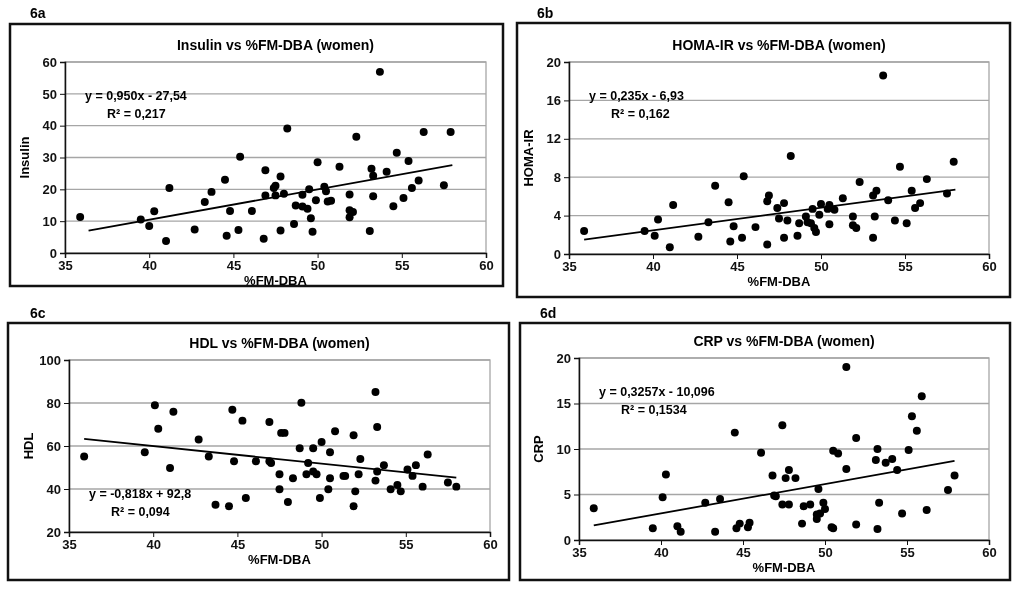 The width and height of the screenshot is (1021, 593). Describe the element at coordinates (557, 177) in the screenshot. I see `y-tick-label: 8` at that location.